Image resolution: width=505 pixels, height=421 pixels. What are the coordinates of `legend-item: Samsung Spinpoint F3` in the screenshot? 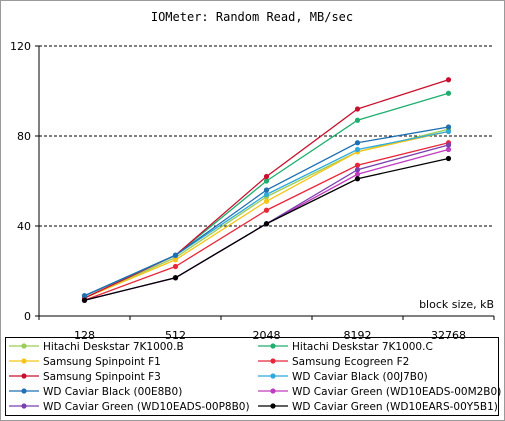 It's located at (85, 377).